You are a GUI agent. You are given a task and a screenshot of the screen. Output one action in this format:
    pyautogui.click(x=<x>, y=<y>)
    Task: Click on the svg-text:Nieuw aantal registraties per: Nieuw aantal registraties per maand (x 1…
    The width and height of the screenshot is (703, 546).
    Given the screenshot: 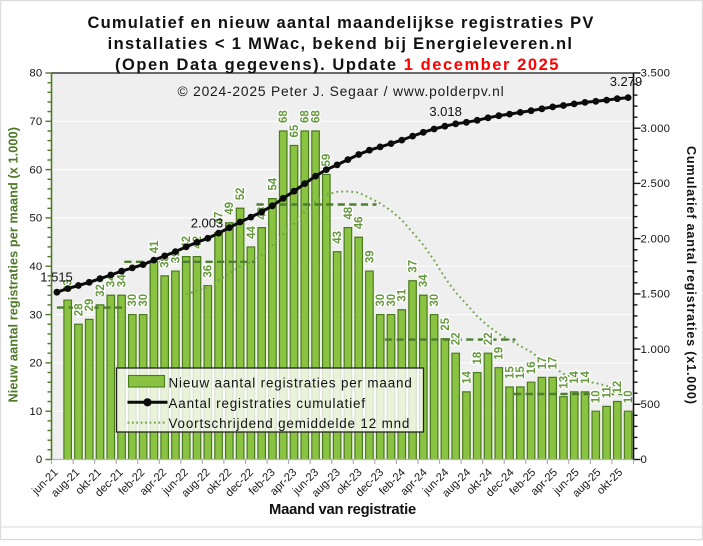 What is the action you would take?
    pyautogui.click(x=14, y=265)
    